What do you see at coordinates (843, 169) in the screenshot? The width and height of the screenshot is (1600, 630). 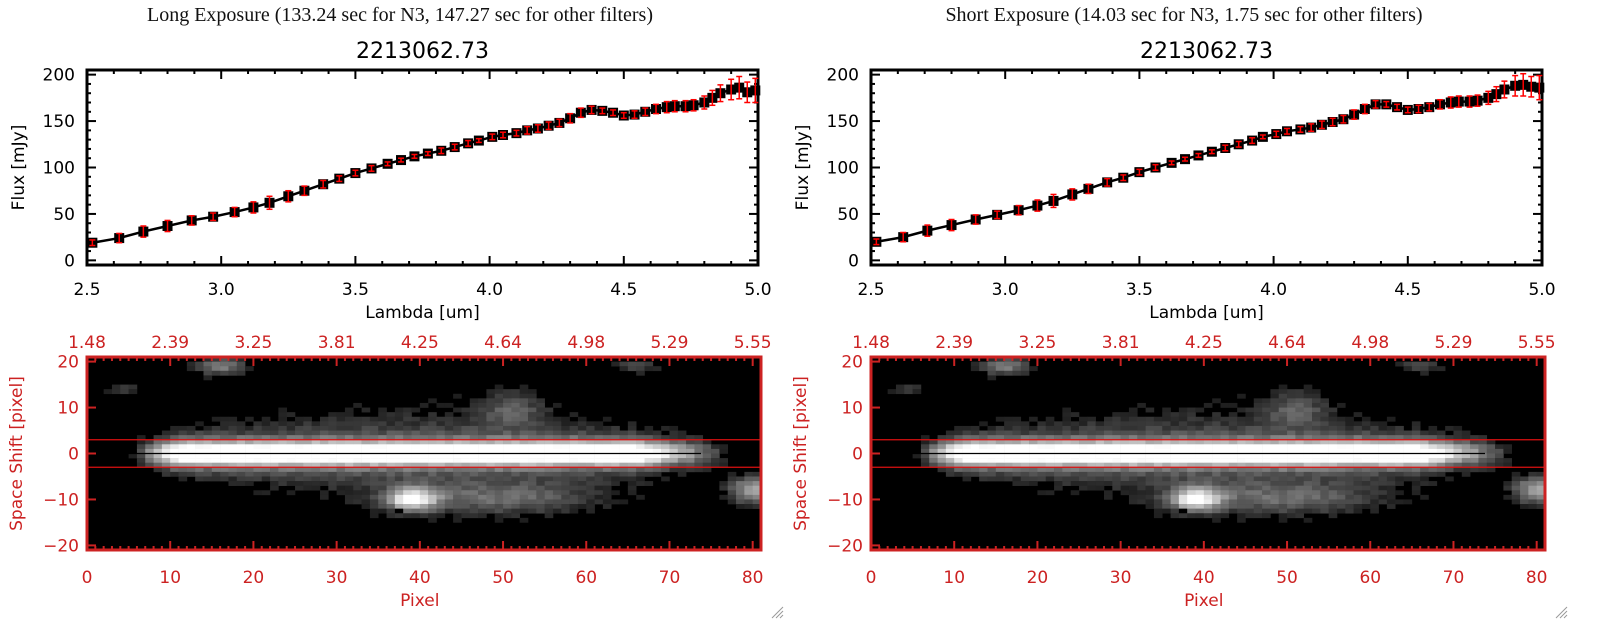 I see `y-tick-label: 100` at bounding box center [843, 169].